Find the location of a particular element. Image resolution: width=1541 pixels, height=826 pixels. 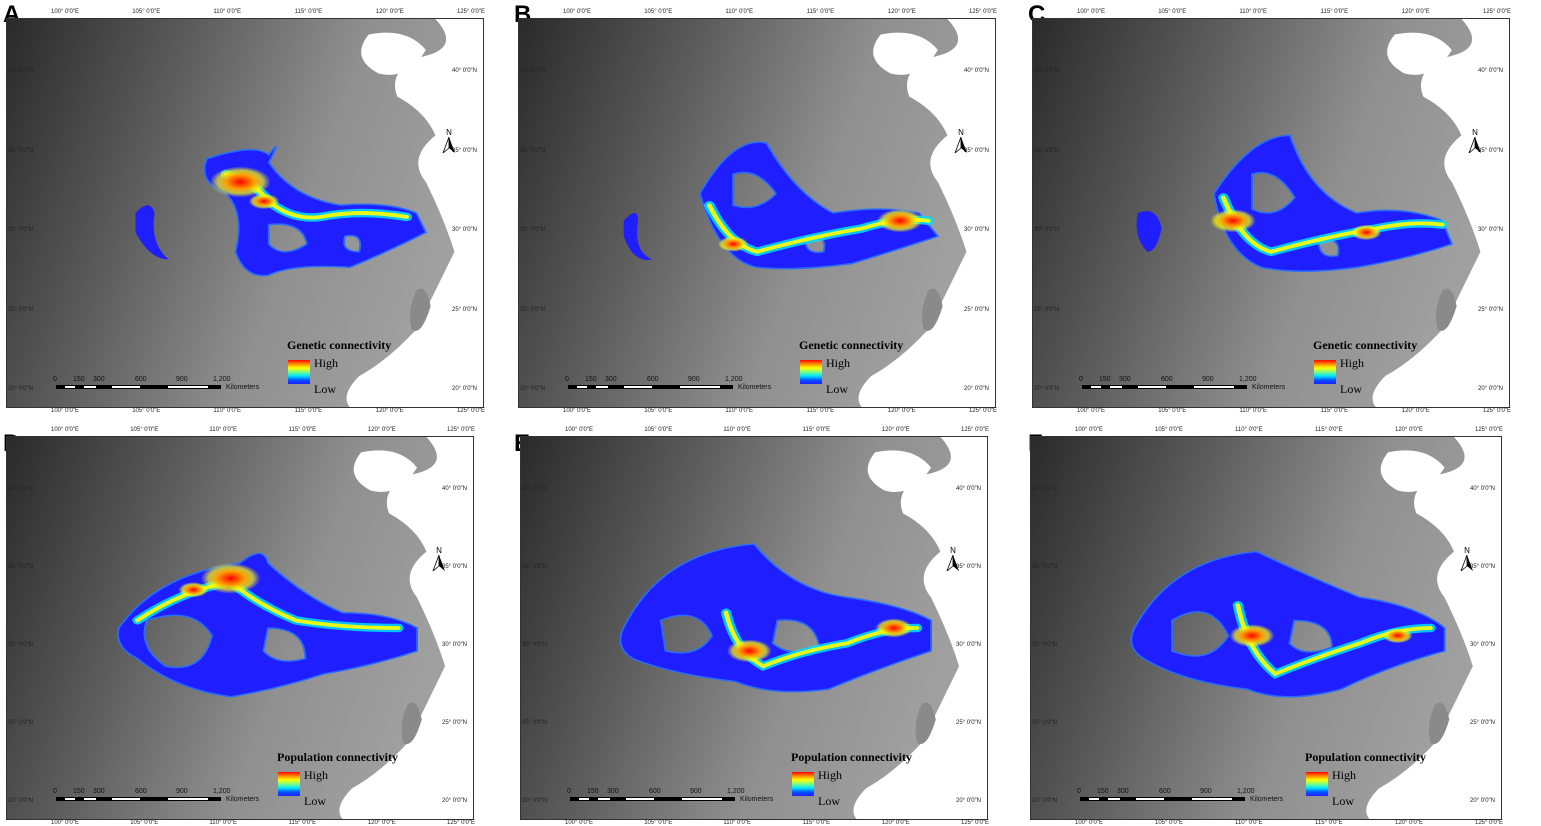

scale-label: 300 is located at coordinates (611, 379).